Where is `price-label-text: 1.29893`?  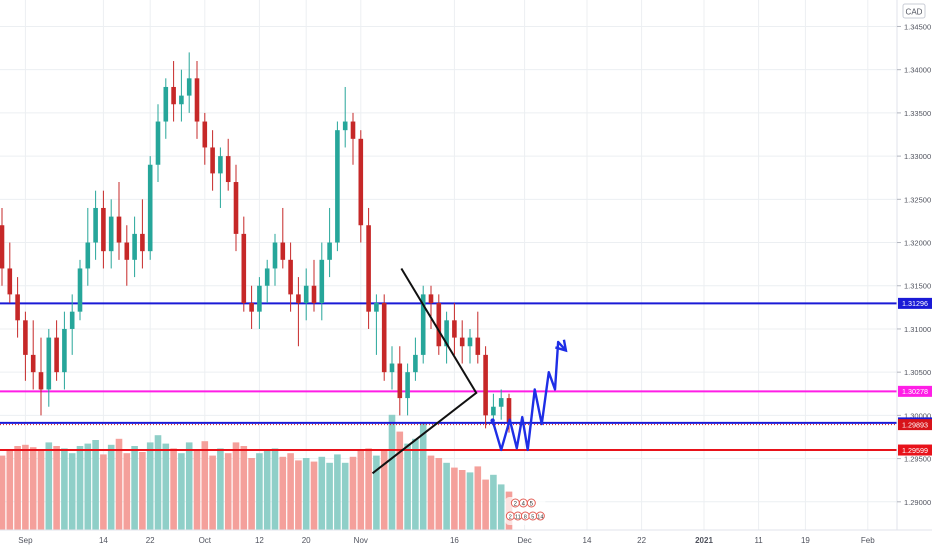 price-label-text: 1.29893 is located at coordinates (915, 424).